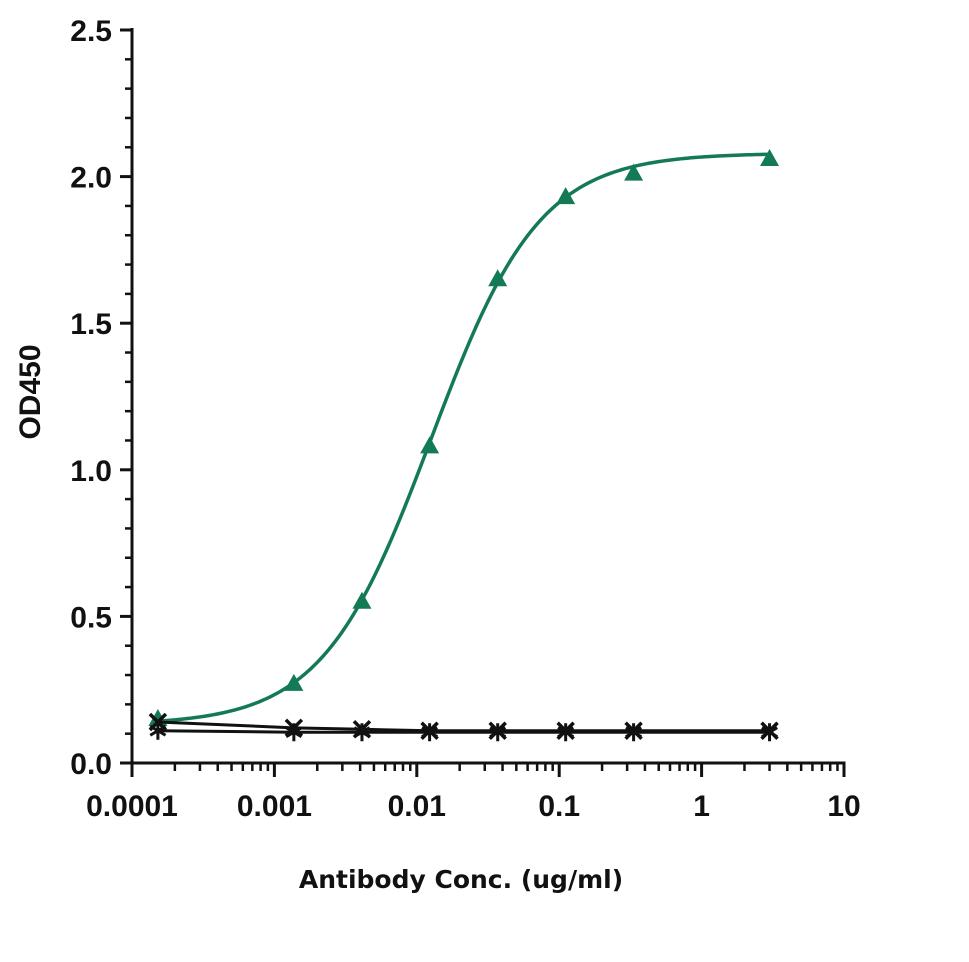  Describe the element at coordinates (91, 471) in the screenshot. I see `y-tick-label: 1.0` at that location.